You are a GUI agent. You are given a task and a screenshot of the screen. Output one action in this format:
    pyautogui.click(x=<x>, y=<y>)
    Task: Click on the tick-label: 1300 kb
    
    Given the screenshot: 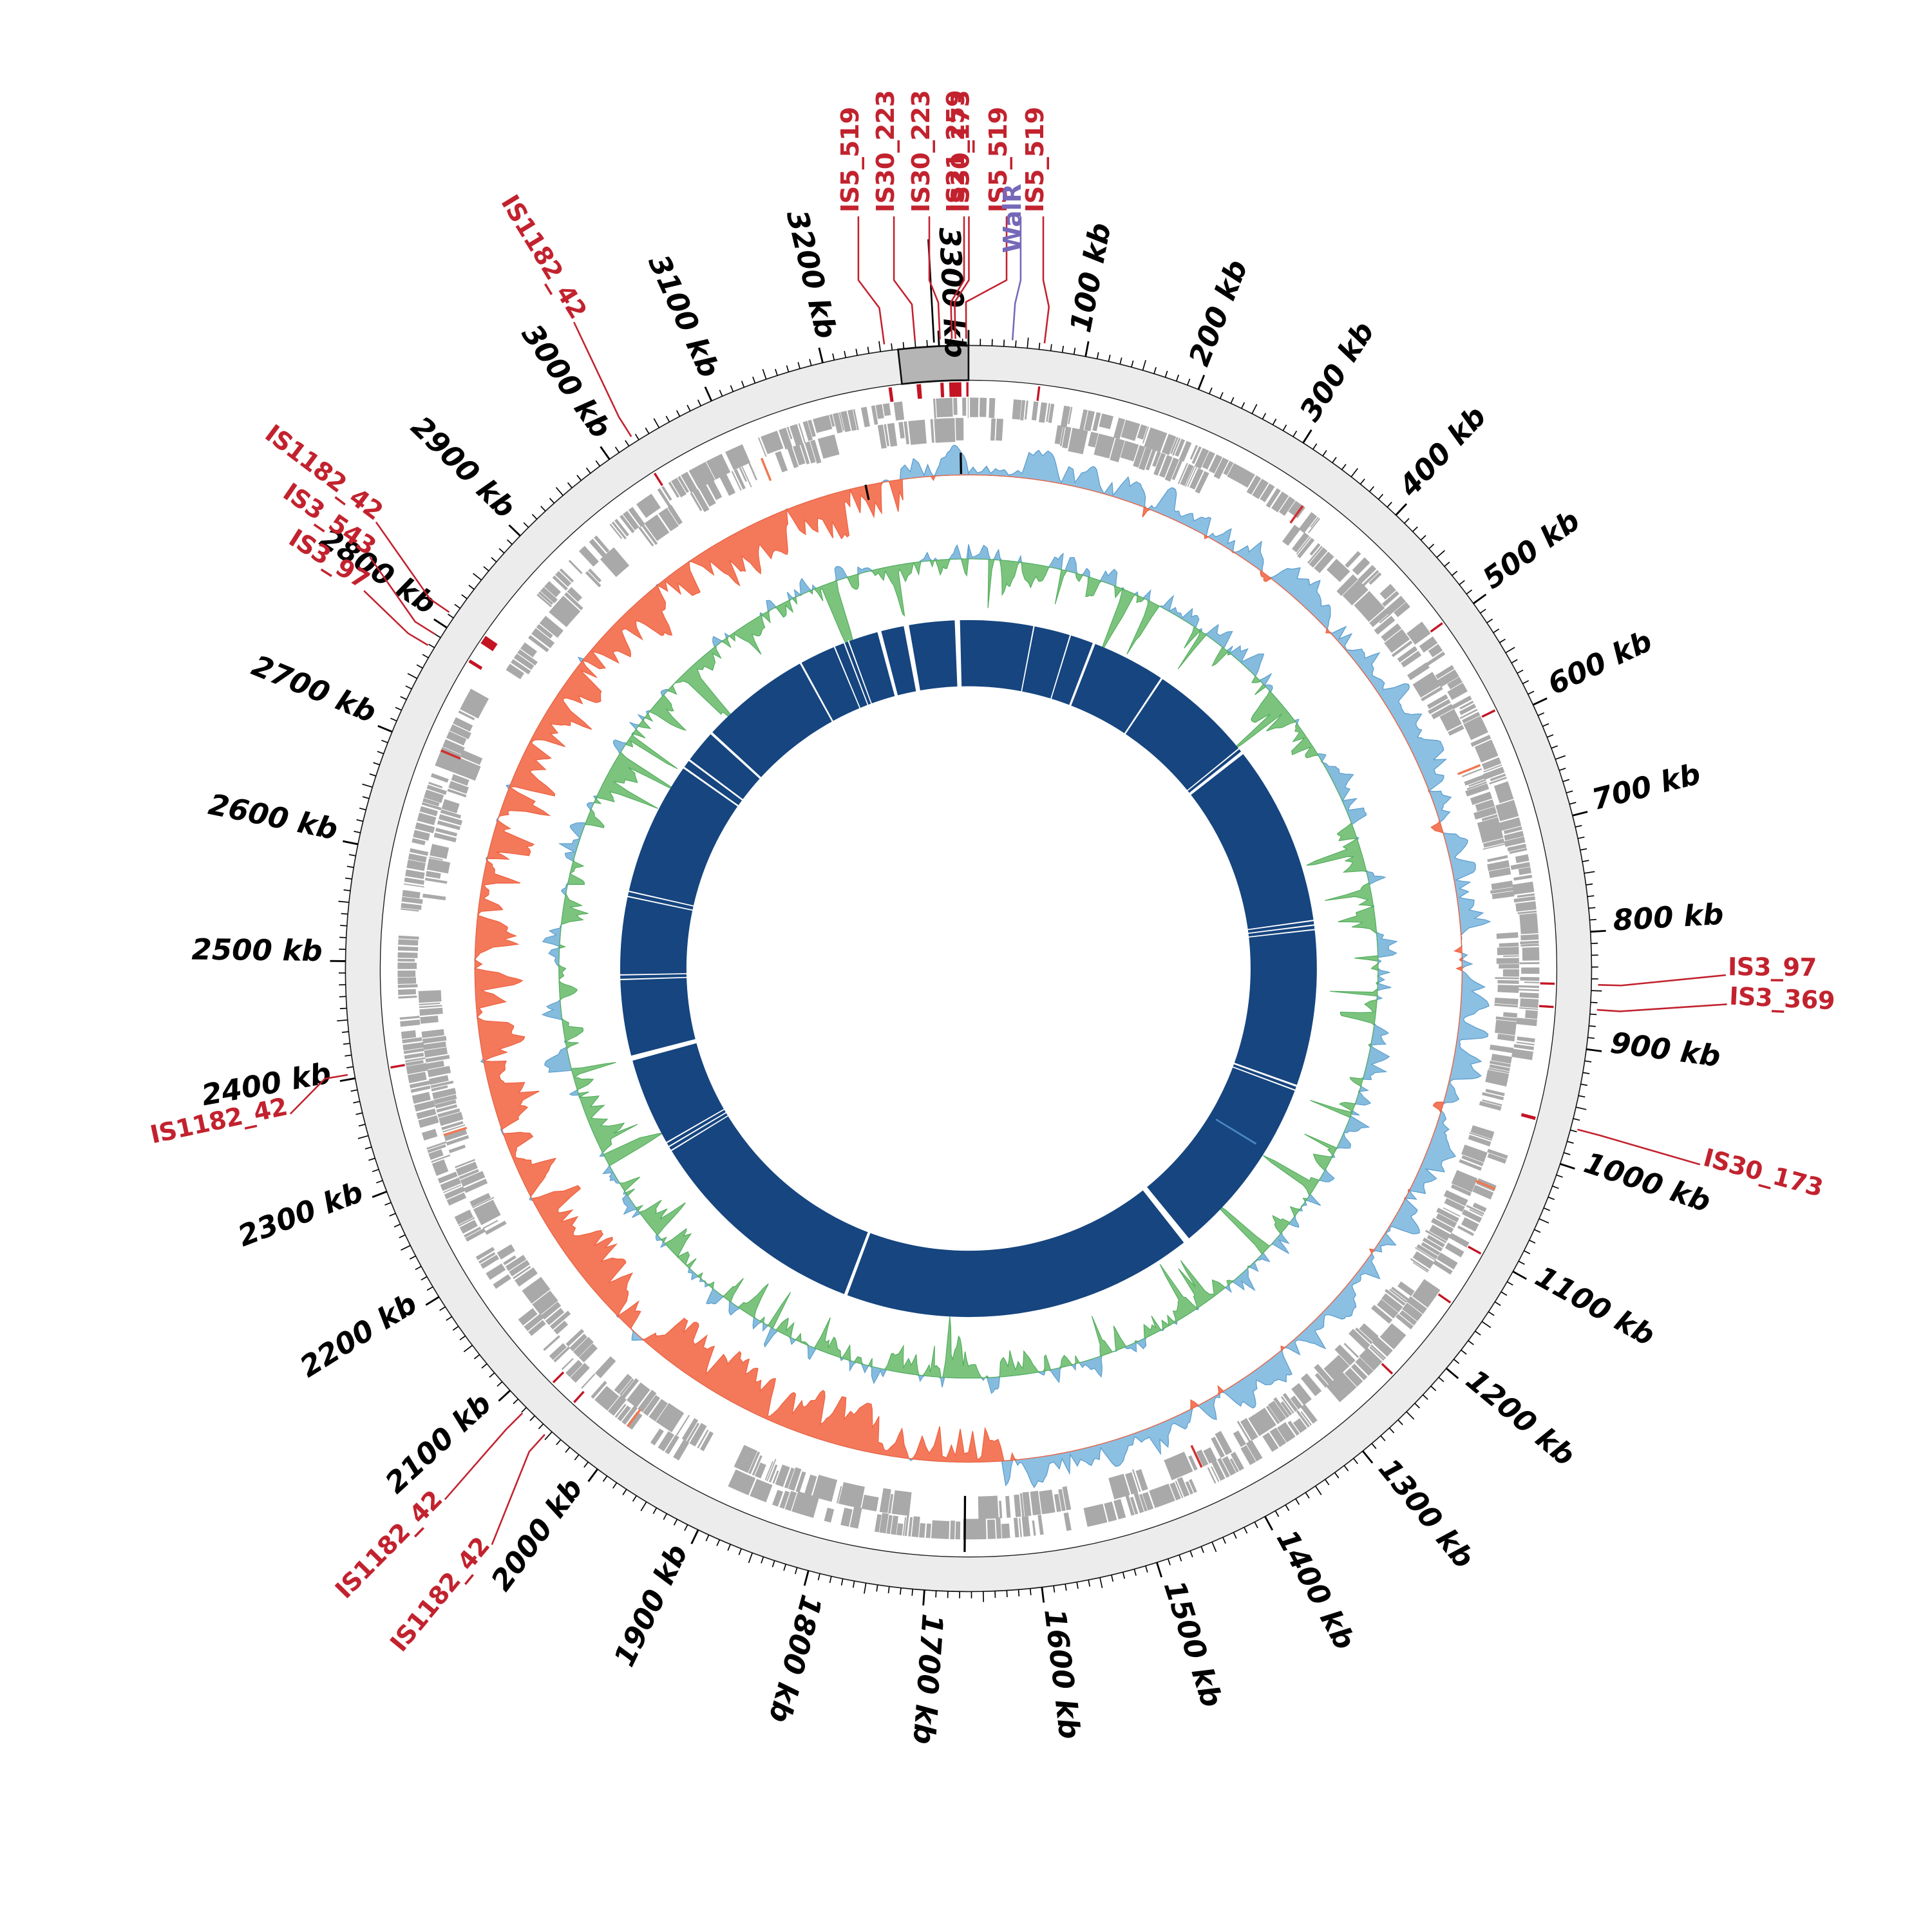 What is the action you would take?
    pyautogui.click(x=1426, y=1513)
    